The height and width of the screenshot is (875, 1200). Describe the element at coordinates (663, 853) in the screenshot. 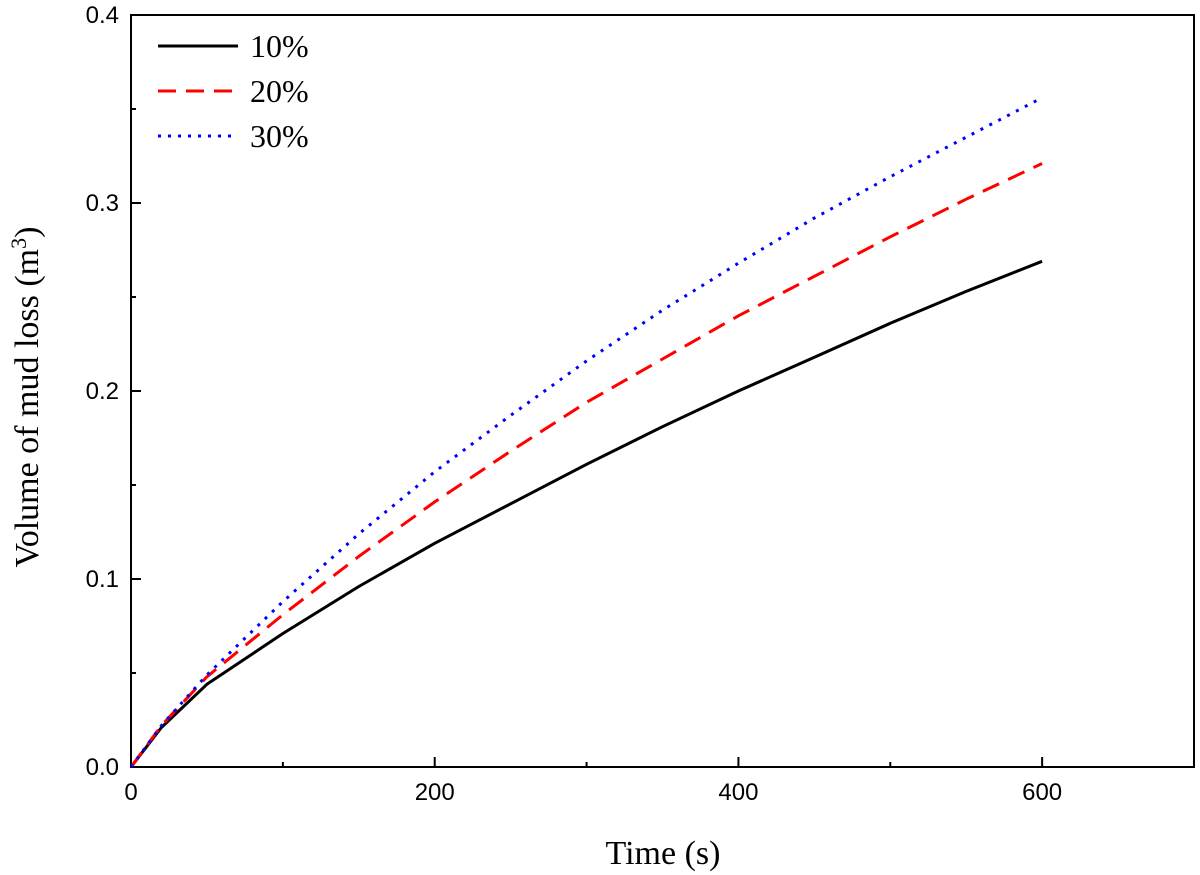

I see `x-axis-title: Time (s)` at that location.